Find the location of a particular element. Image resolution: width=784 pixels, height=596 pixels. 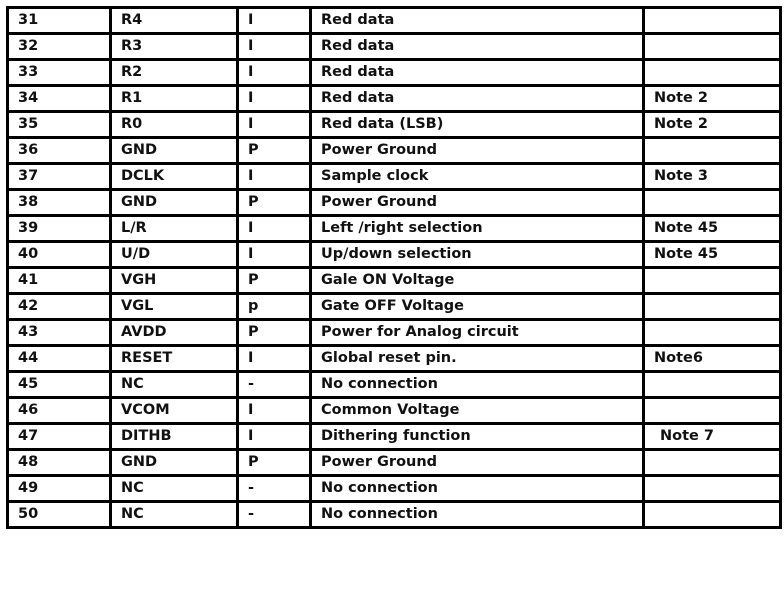

cell-pin: 46 is located at coordinates (59, 410).